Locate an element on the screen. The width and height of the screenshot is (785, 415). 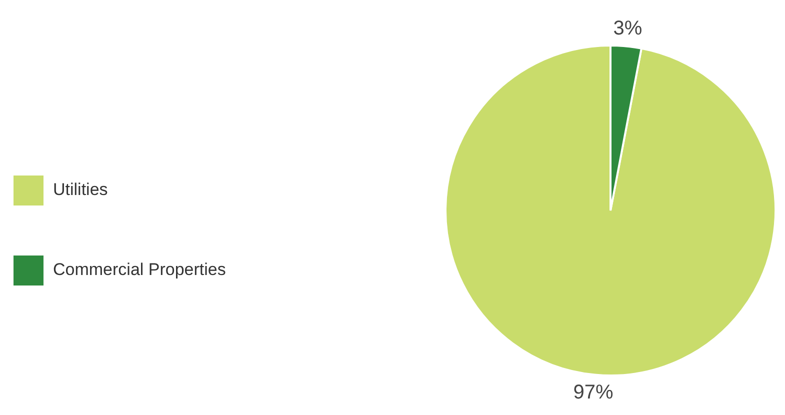
legend-label: Utilities is located at coordinates (80, 190).